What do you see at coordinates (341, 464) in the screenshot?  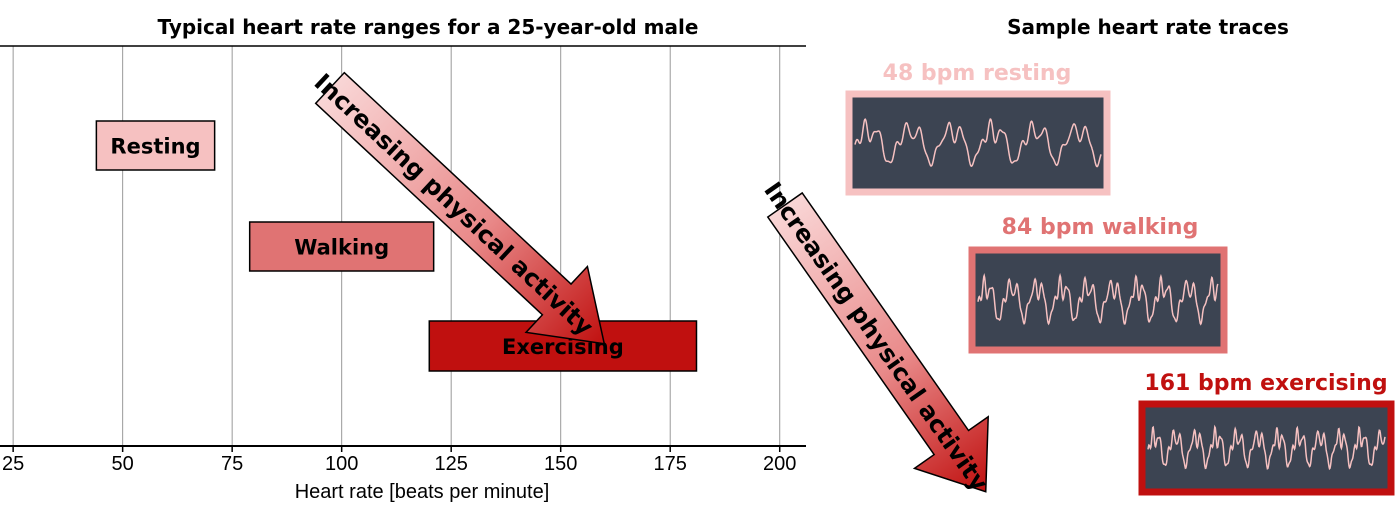 I see `x-tick-label: 100` at bounding box center [341, 464].